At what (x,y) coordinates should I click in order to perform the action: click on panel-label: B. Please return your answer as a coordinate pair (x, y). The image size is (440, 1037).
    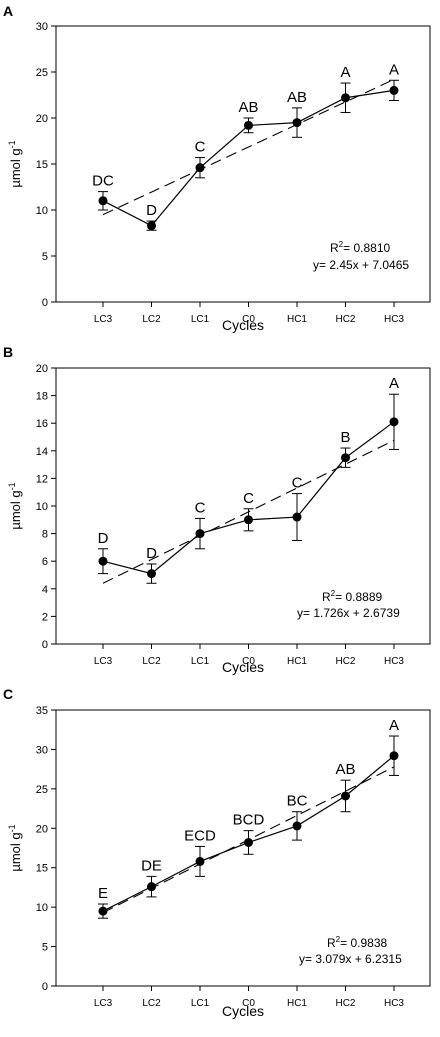
    Looking at the image, I should click on (8, 352).